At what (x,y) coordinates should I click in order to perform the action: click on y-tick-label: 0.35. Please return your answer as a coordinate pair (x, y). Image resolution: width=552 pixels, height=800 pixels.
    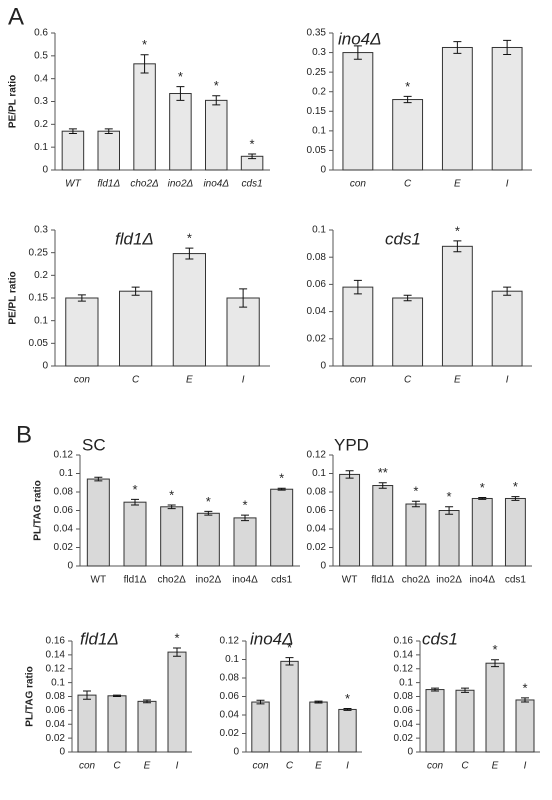
    Looking at the image, I should click on (317, 33).